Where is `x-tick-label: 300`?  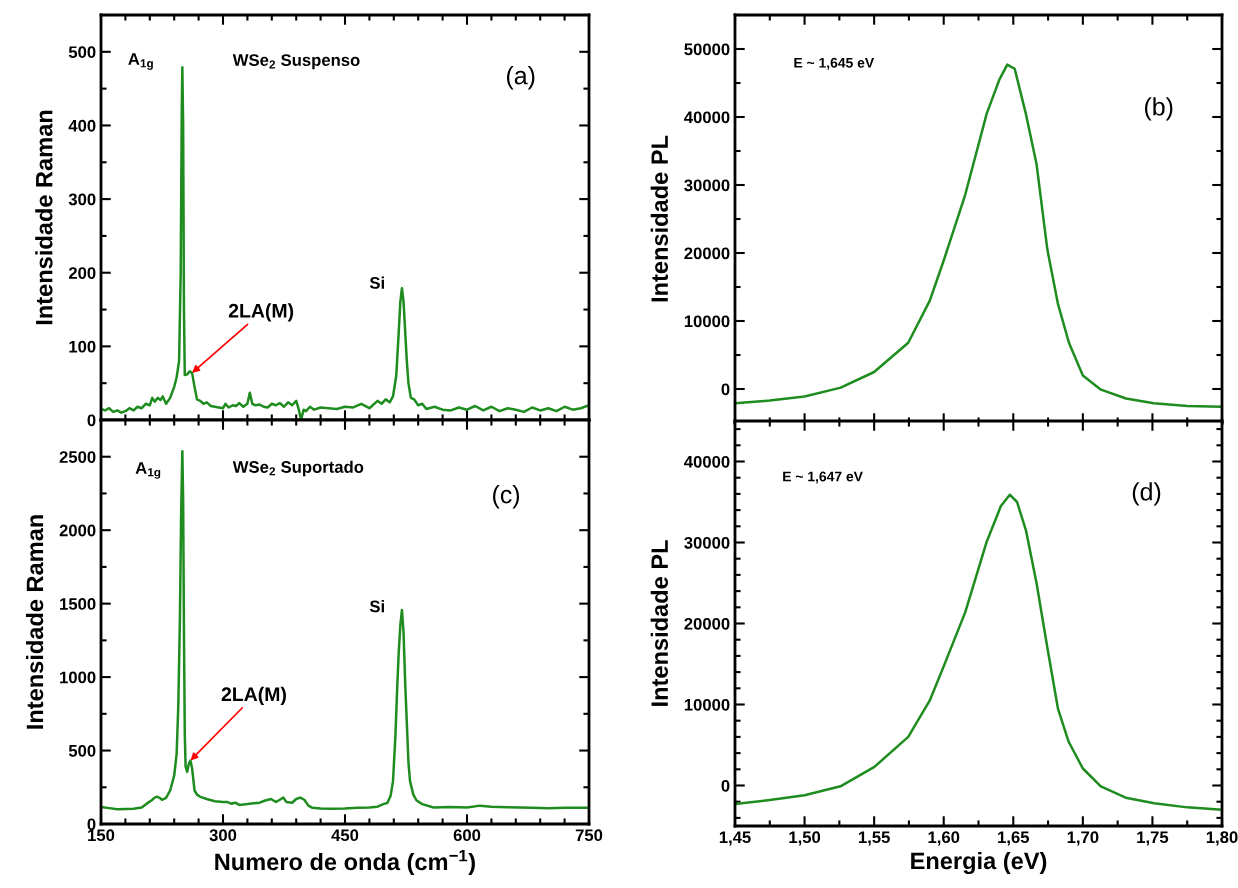
x-tick-label: 300 is located at coordinates (223, 835).